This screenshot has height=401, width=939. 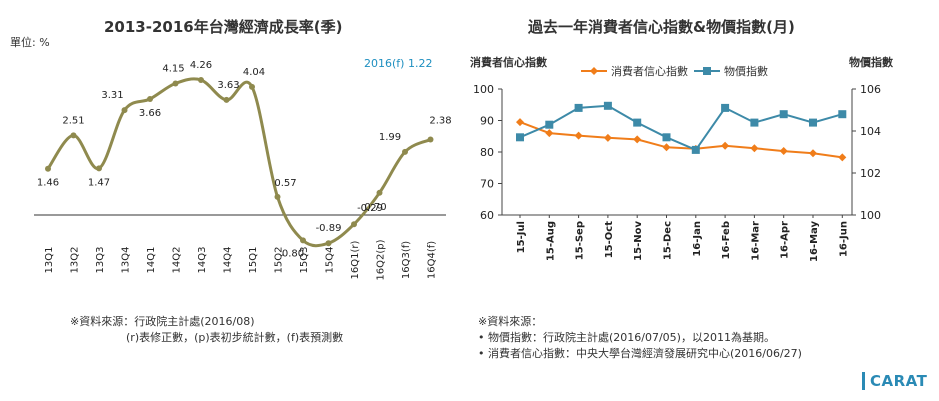 What do you see at coordinates (355, 259) in the screenshot?
I see `left-x-tick-label: 16Q1(r)` at bounding box center [355, 259].